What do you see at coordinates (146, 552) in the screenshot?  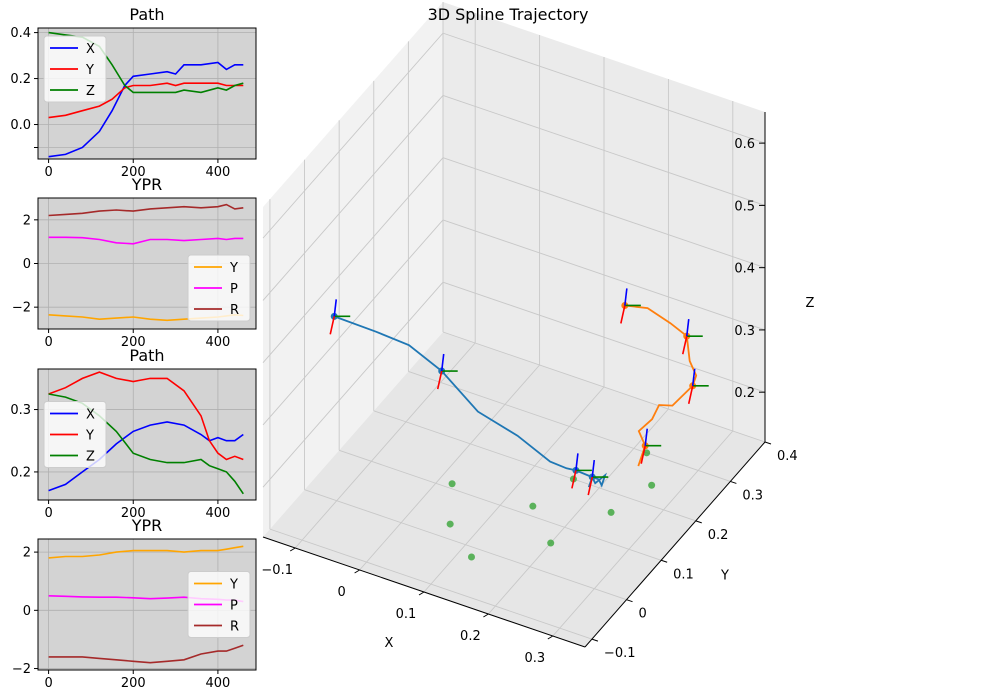 I see `series-line-y` at bounding box center [146, 552].